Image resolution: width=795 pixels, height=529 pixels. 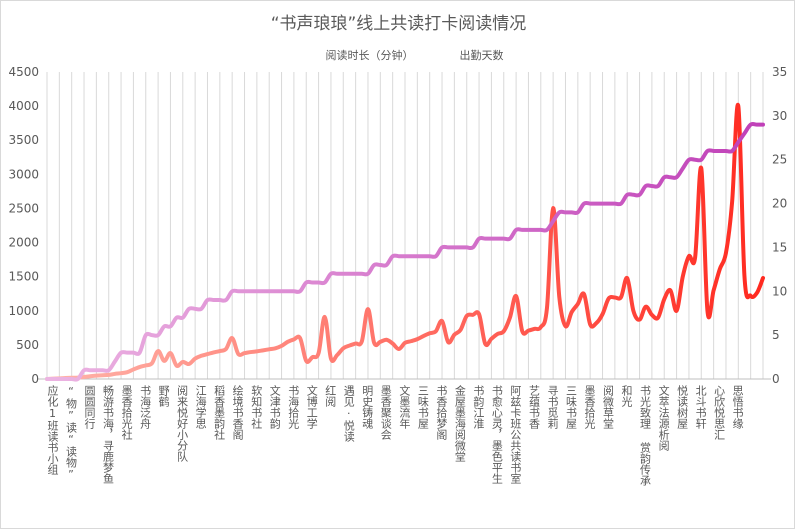 What do you see at coordinates (182, 423) in the screenshot?
I see `x-tick-label: 阅来悦好小分队` at bounding box center [182, 423].